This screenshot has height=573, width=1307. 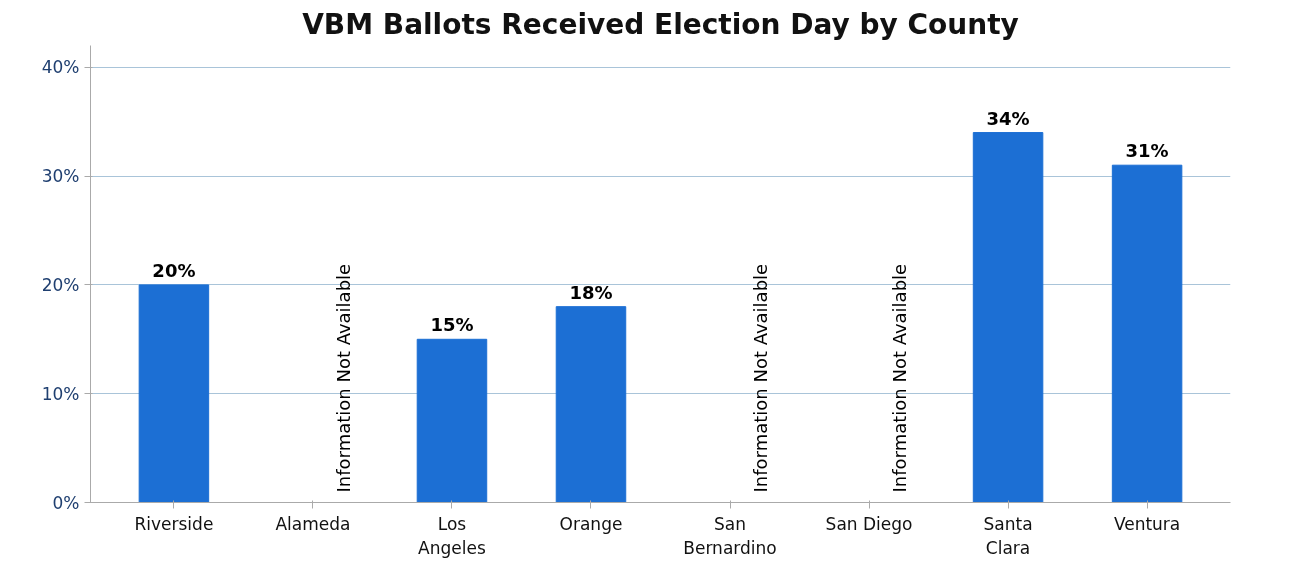 What do you see at coordinates (66, 502) in the screenshot?
I see `y-tick-label: 0%` at bounding box center [66, 502].